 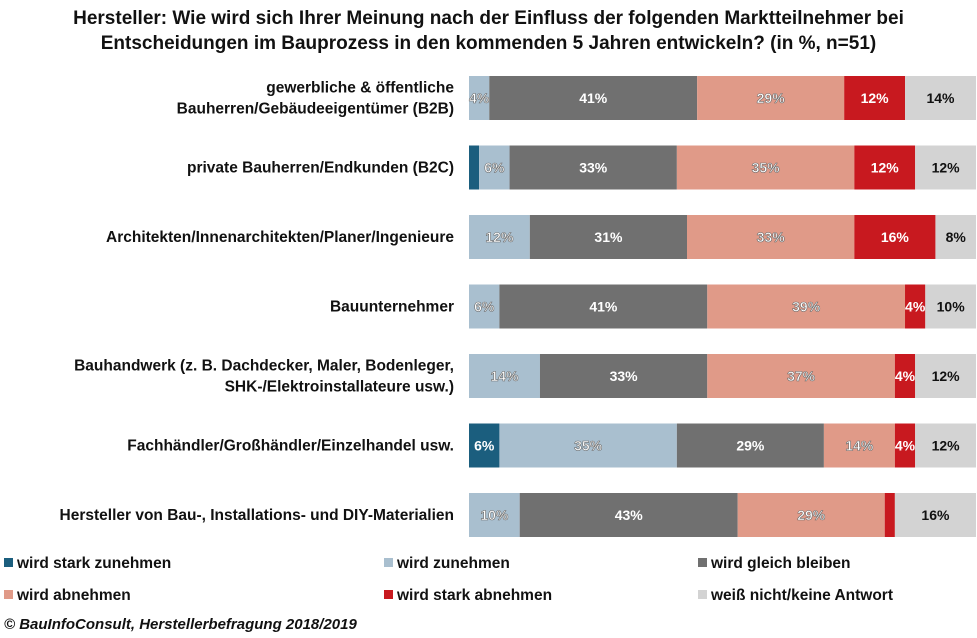 I want to click on legend-item: wird gleich bleiben, so click(x=774, y=564).